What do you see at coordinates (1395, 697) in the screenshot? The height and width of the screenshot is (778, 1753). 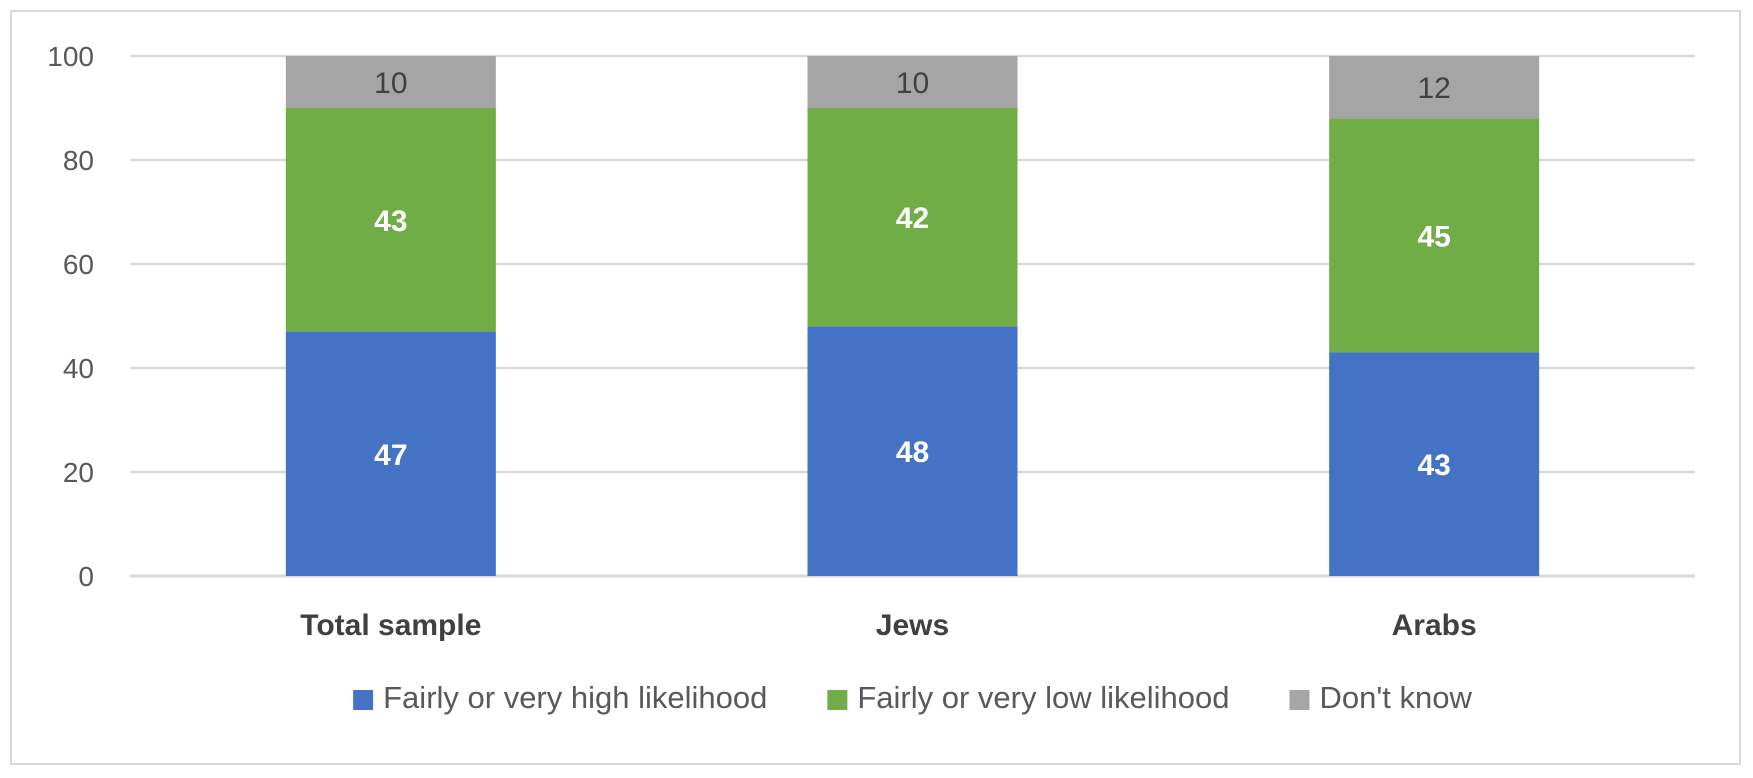 I see `legend-label-don-t-know: Don't know` at bounding box center [1395, 697].